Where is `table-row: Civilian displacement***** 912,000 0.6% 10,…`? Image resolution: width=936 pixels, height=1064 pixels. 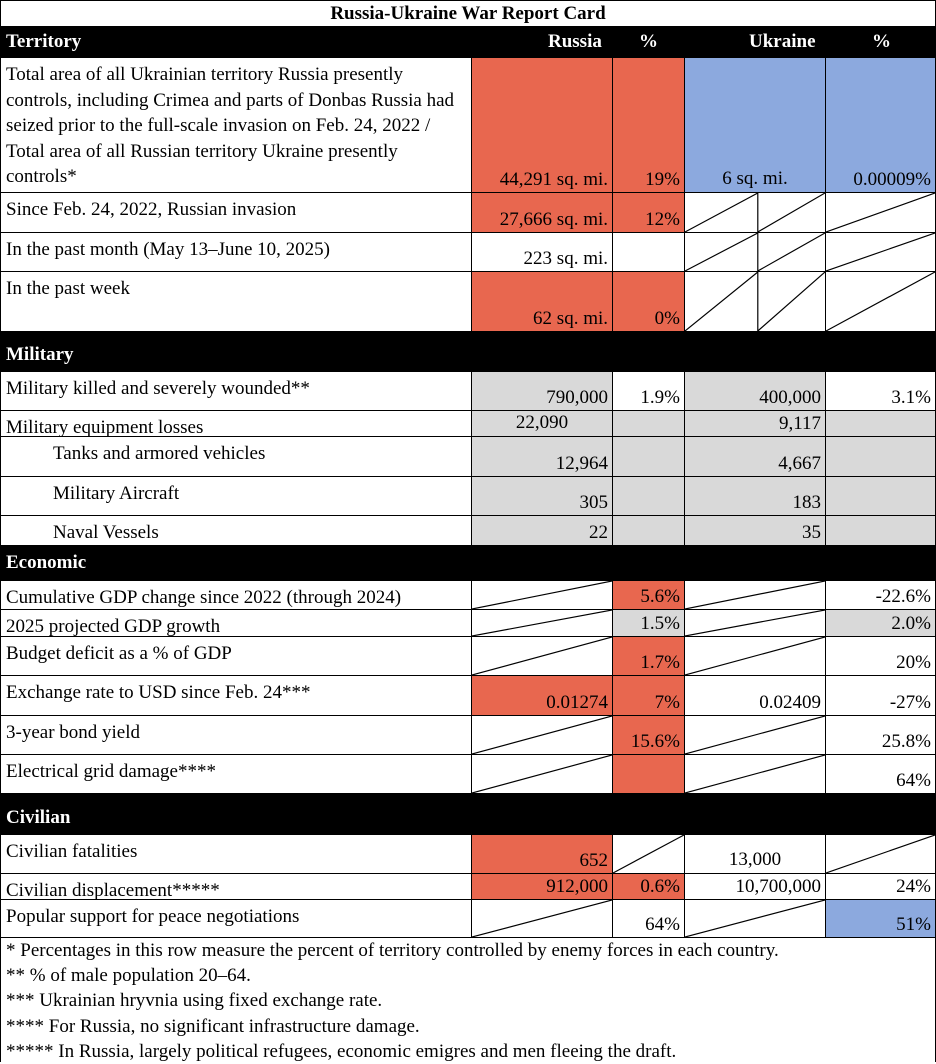
table-row: Civilian displacement***** 912,000 0.6% 10,… is located at coordinates (468, 887).